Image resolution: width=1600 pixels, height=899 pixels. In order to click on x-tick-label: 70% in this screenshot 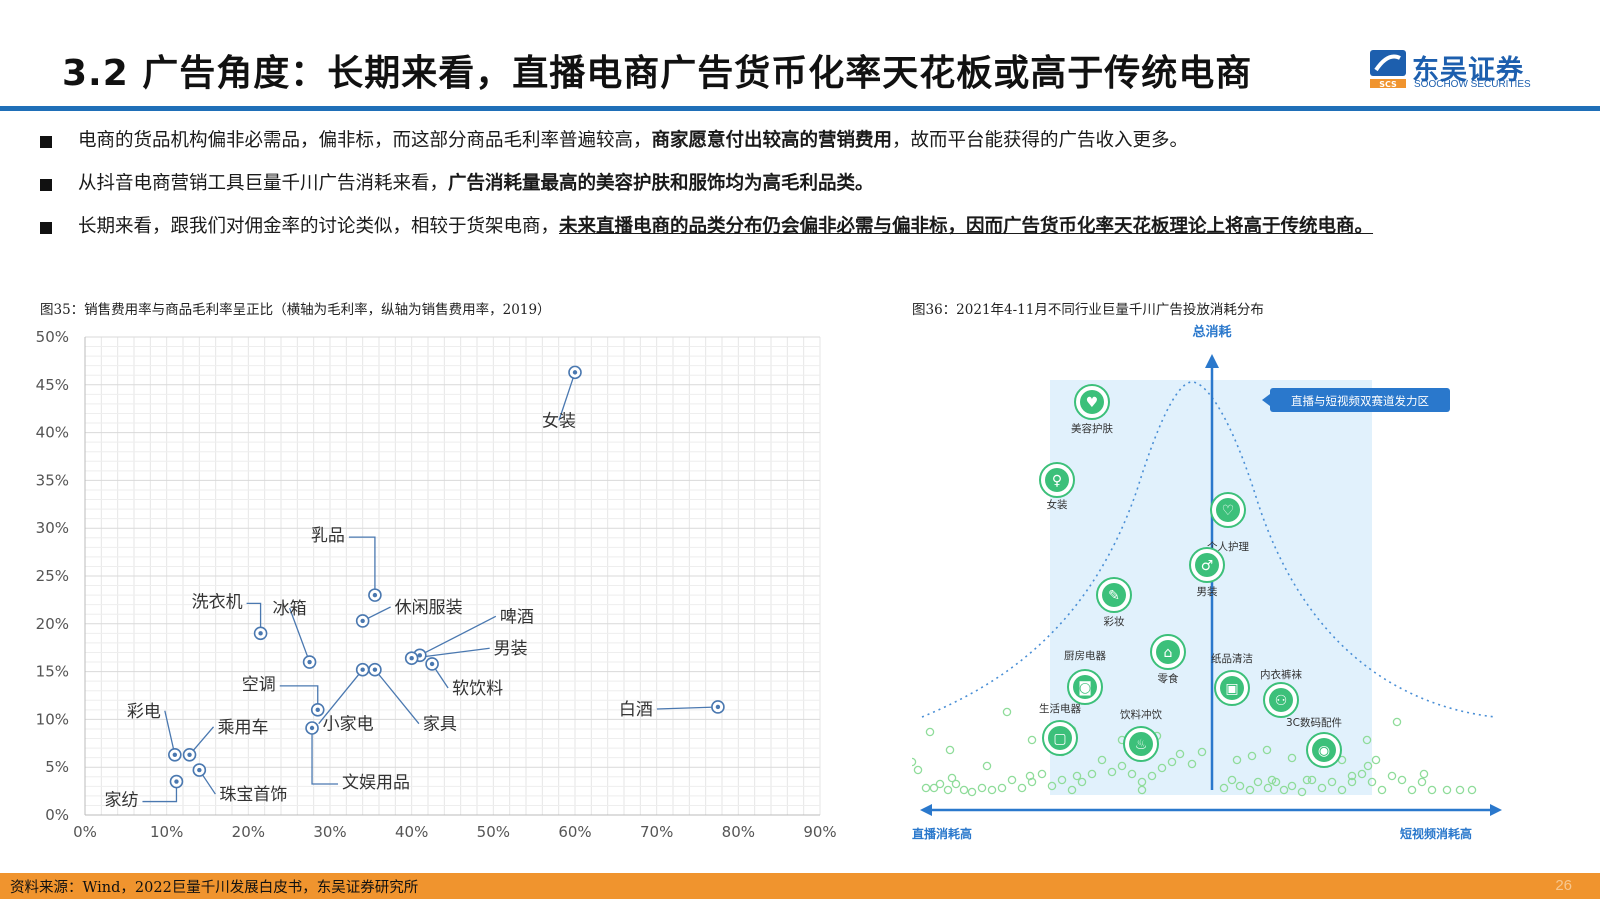, I will do `click(656, 832)`.